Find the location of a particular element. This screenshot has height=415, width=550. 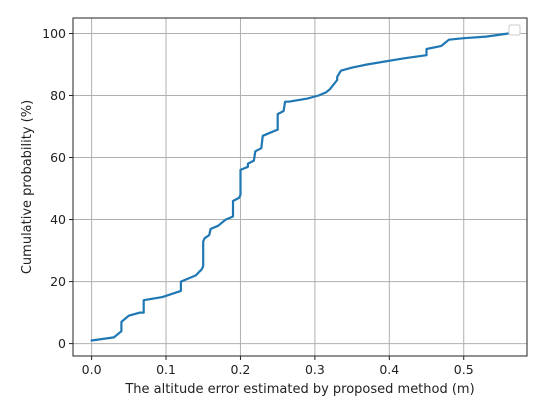

x-tick-label: 0.2 is located at coordinates (241, 369).